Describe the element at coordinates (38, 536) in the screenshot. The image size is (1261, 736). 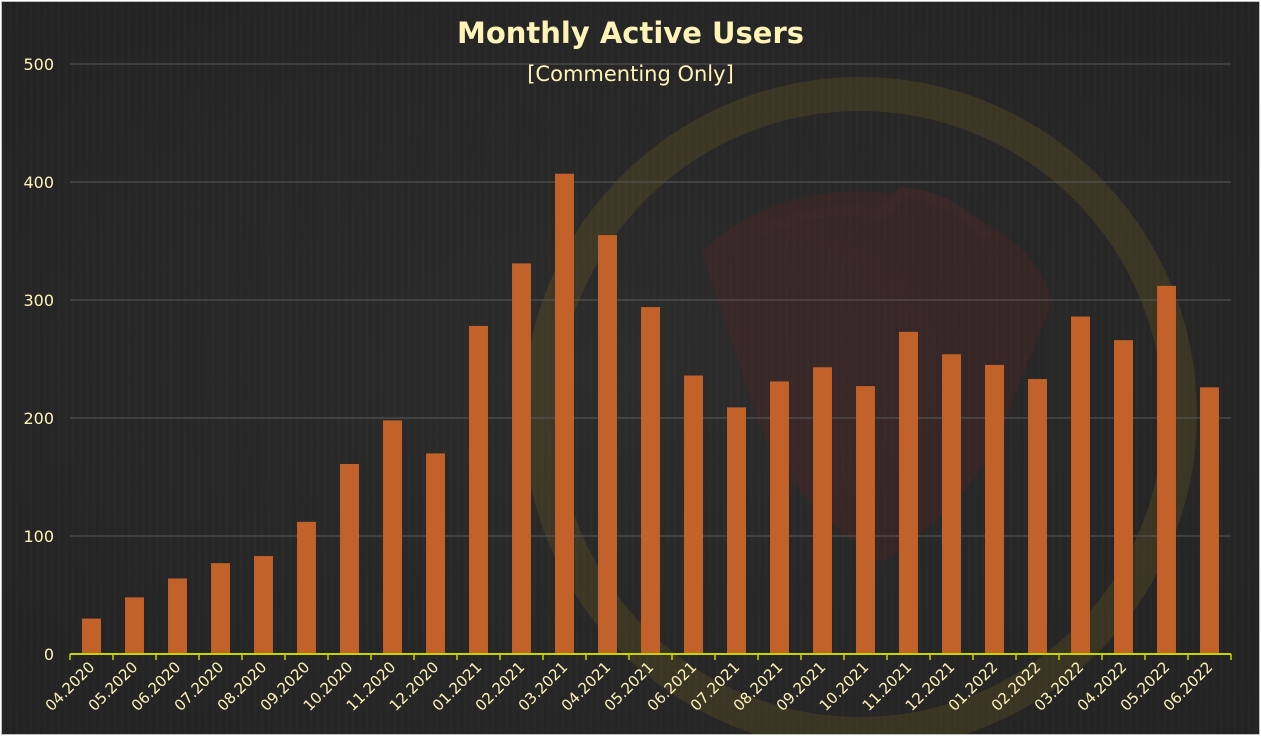
I see `y-tick-label: 100` at that location.